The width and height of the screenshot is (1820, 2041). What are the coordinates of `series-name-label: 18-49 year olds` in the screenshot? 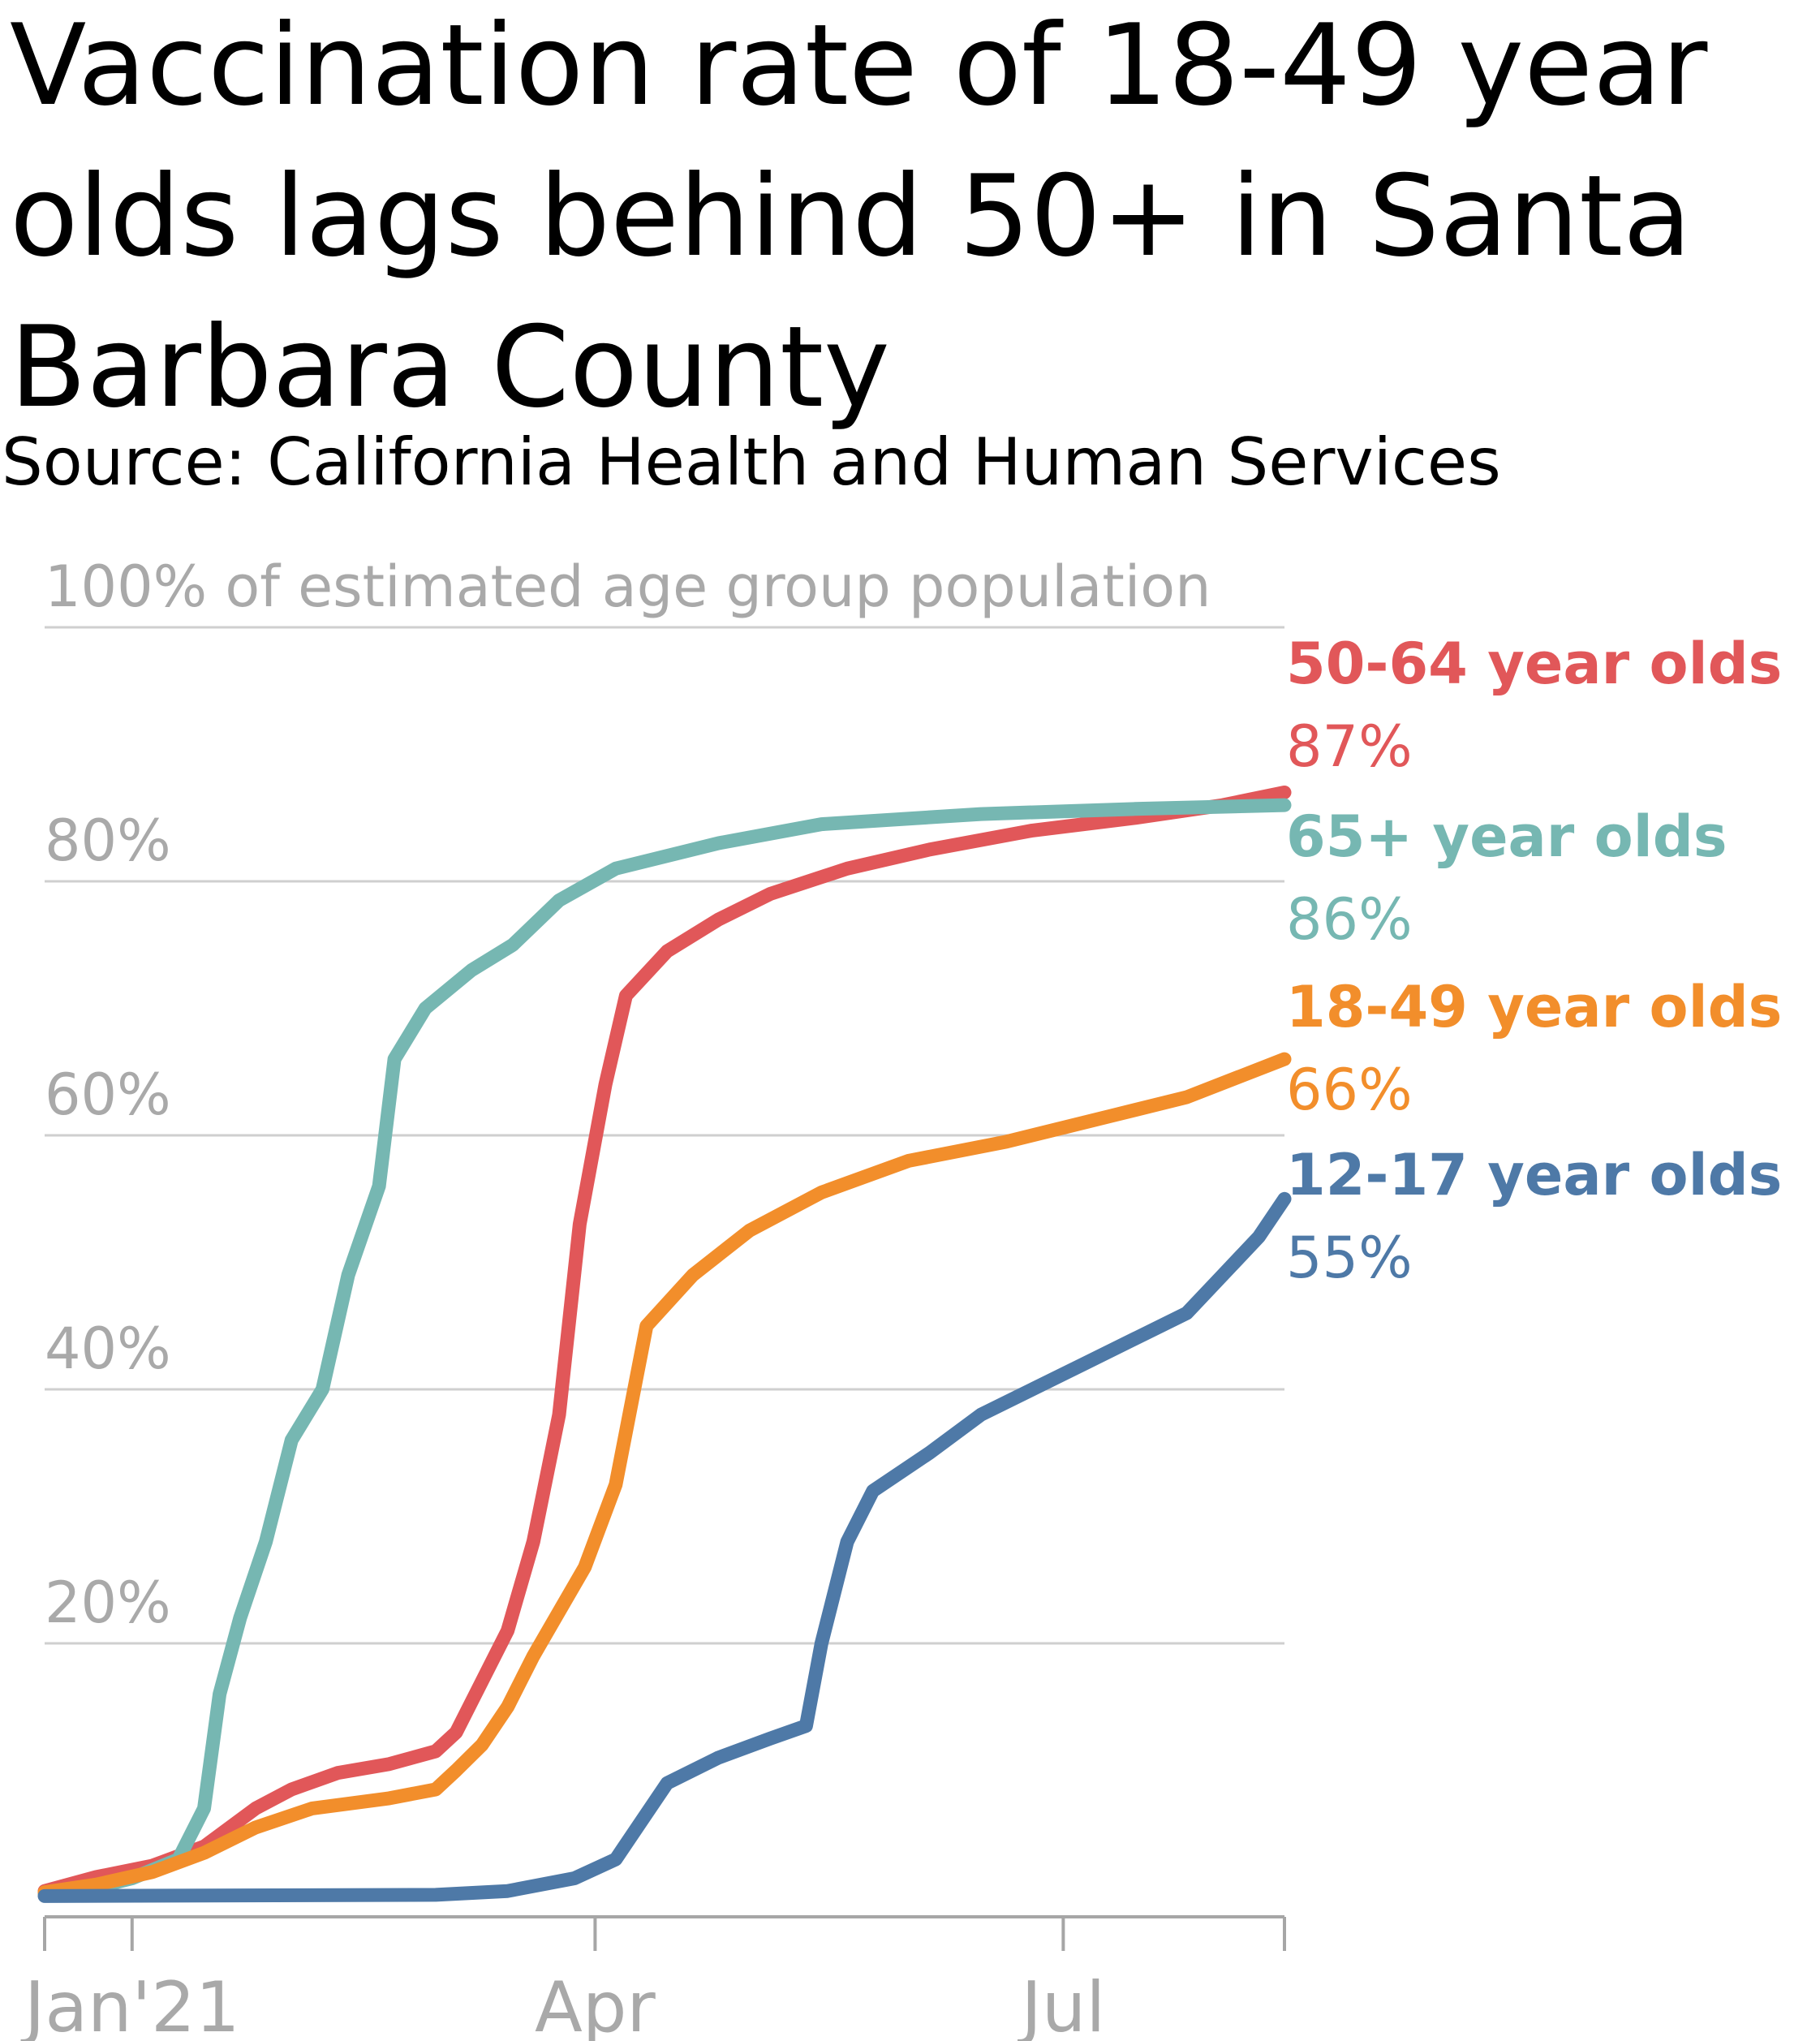 It's located at (1534, 1007).